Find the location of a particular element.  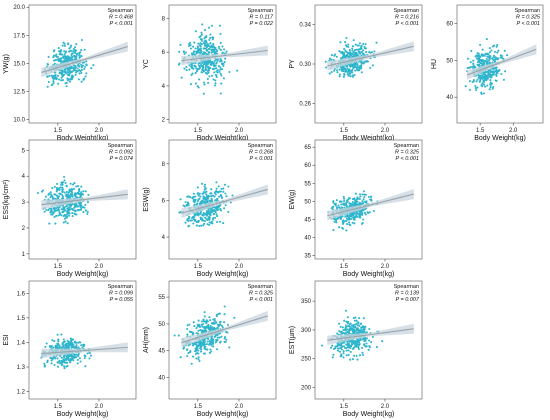

x-axis-label: Body Weight(kg) is located at coordinates (83, 414).